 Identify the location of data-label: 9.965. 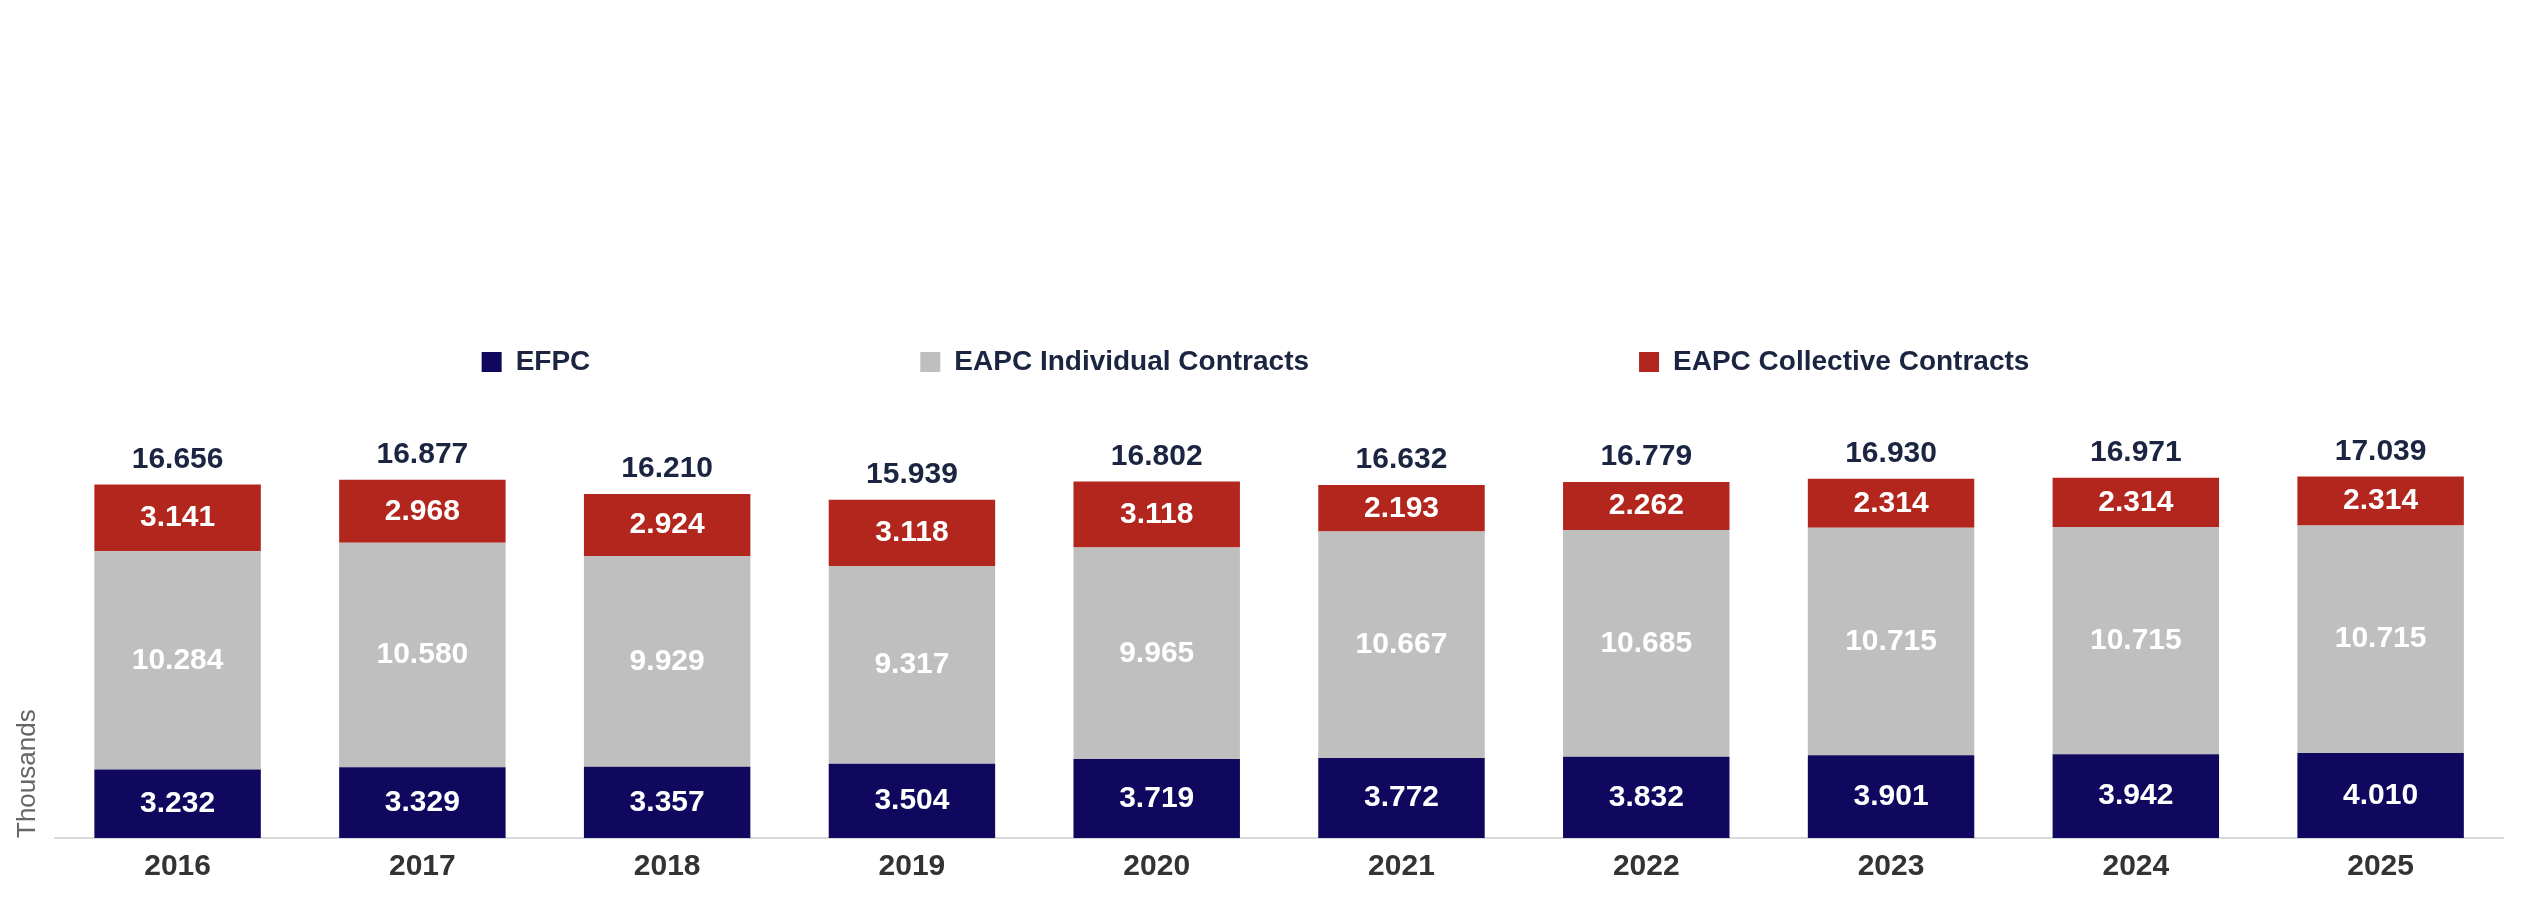
(1157, 651).